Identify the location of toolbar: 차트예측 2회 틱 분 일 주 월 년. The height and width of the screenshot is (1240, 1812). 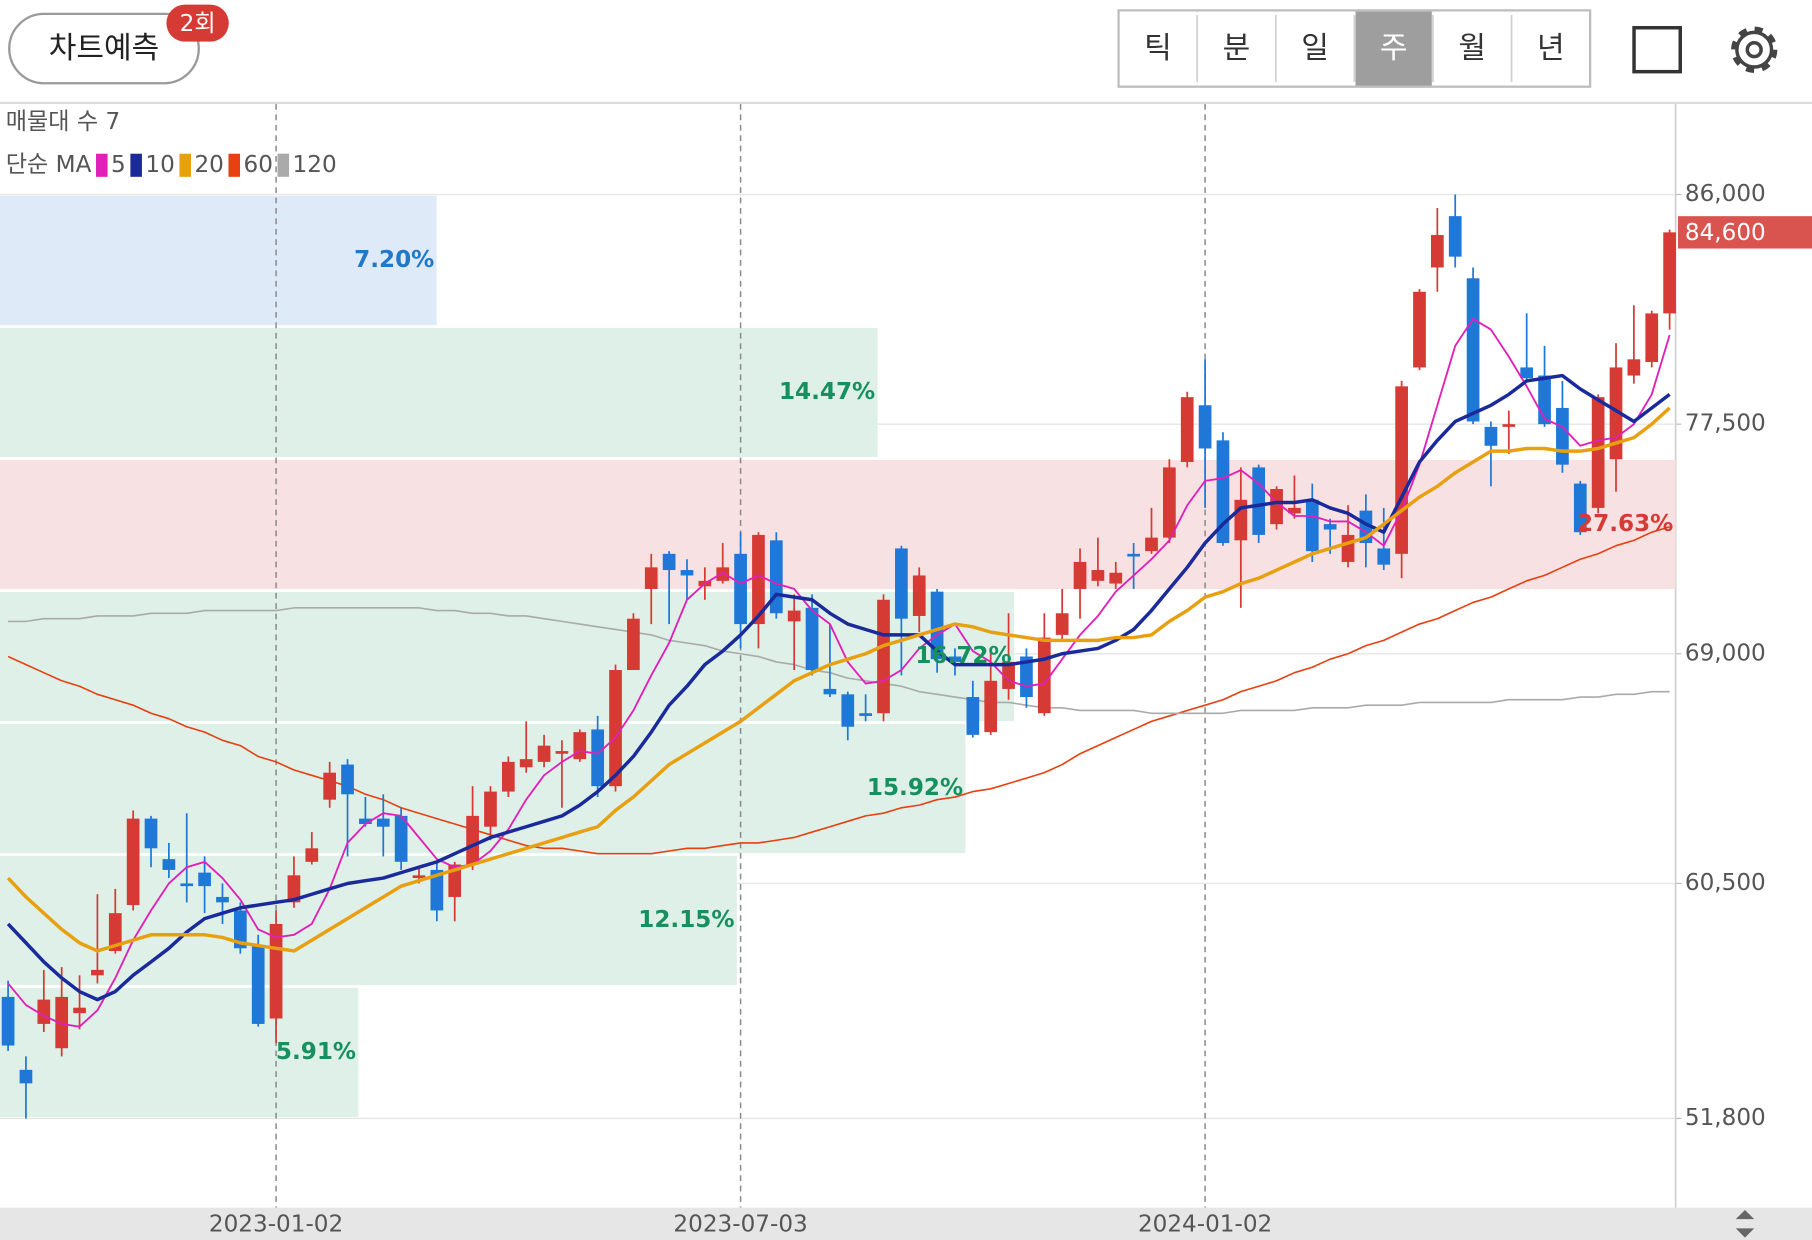
(906, 54).